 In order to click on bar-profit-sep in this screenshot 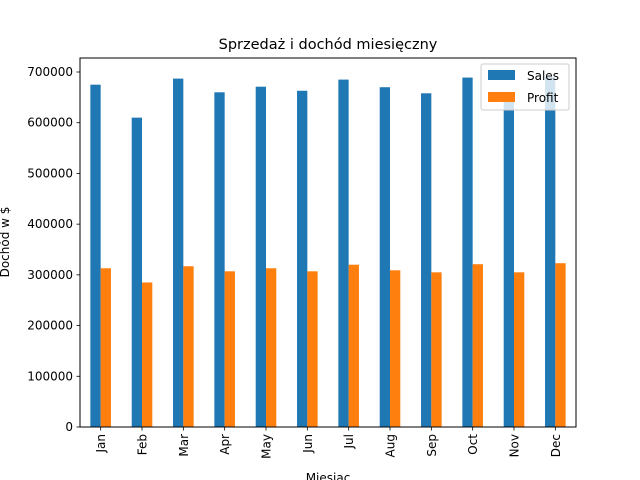, I will do `click(436, 349)`.